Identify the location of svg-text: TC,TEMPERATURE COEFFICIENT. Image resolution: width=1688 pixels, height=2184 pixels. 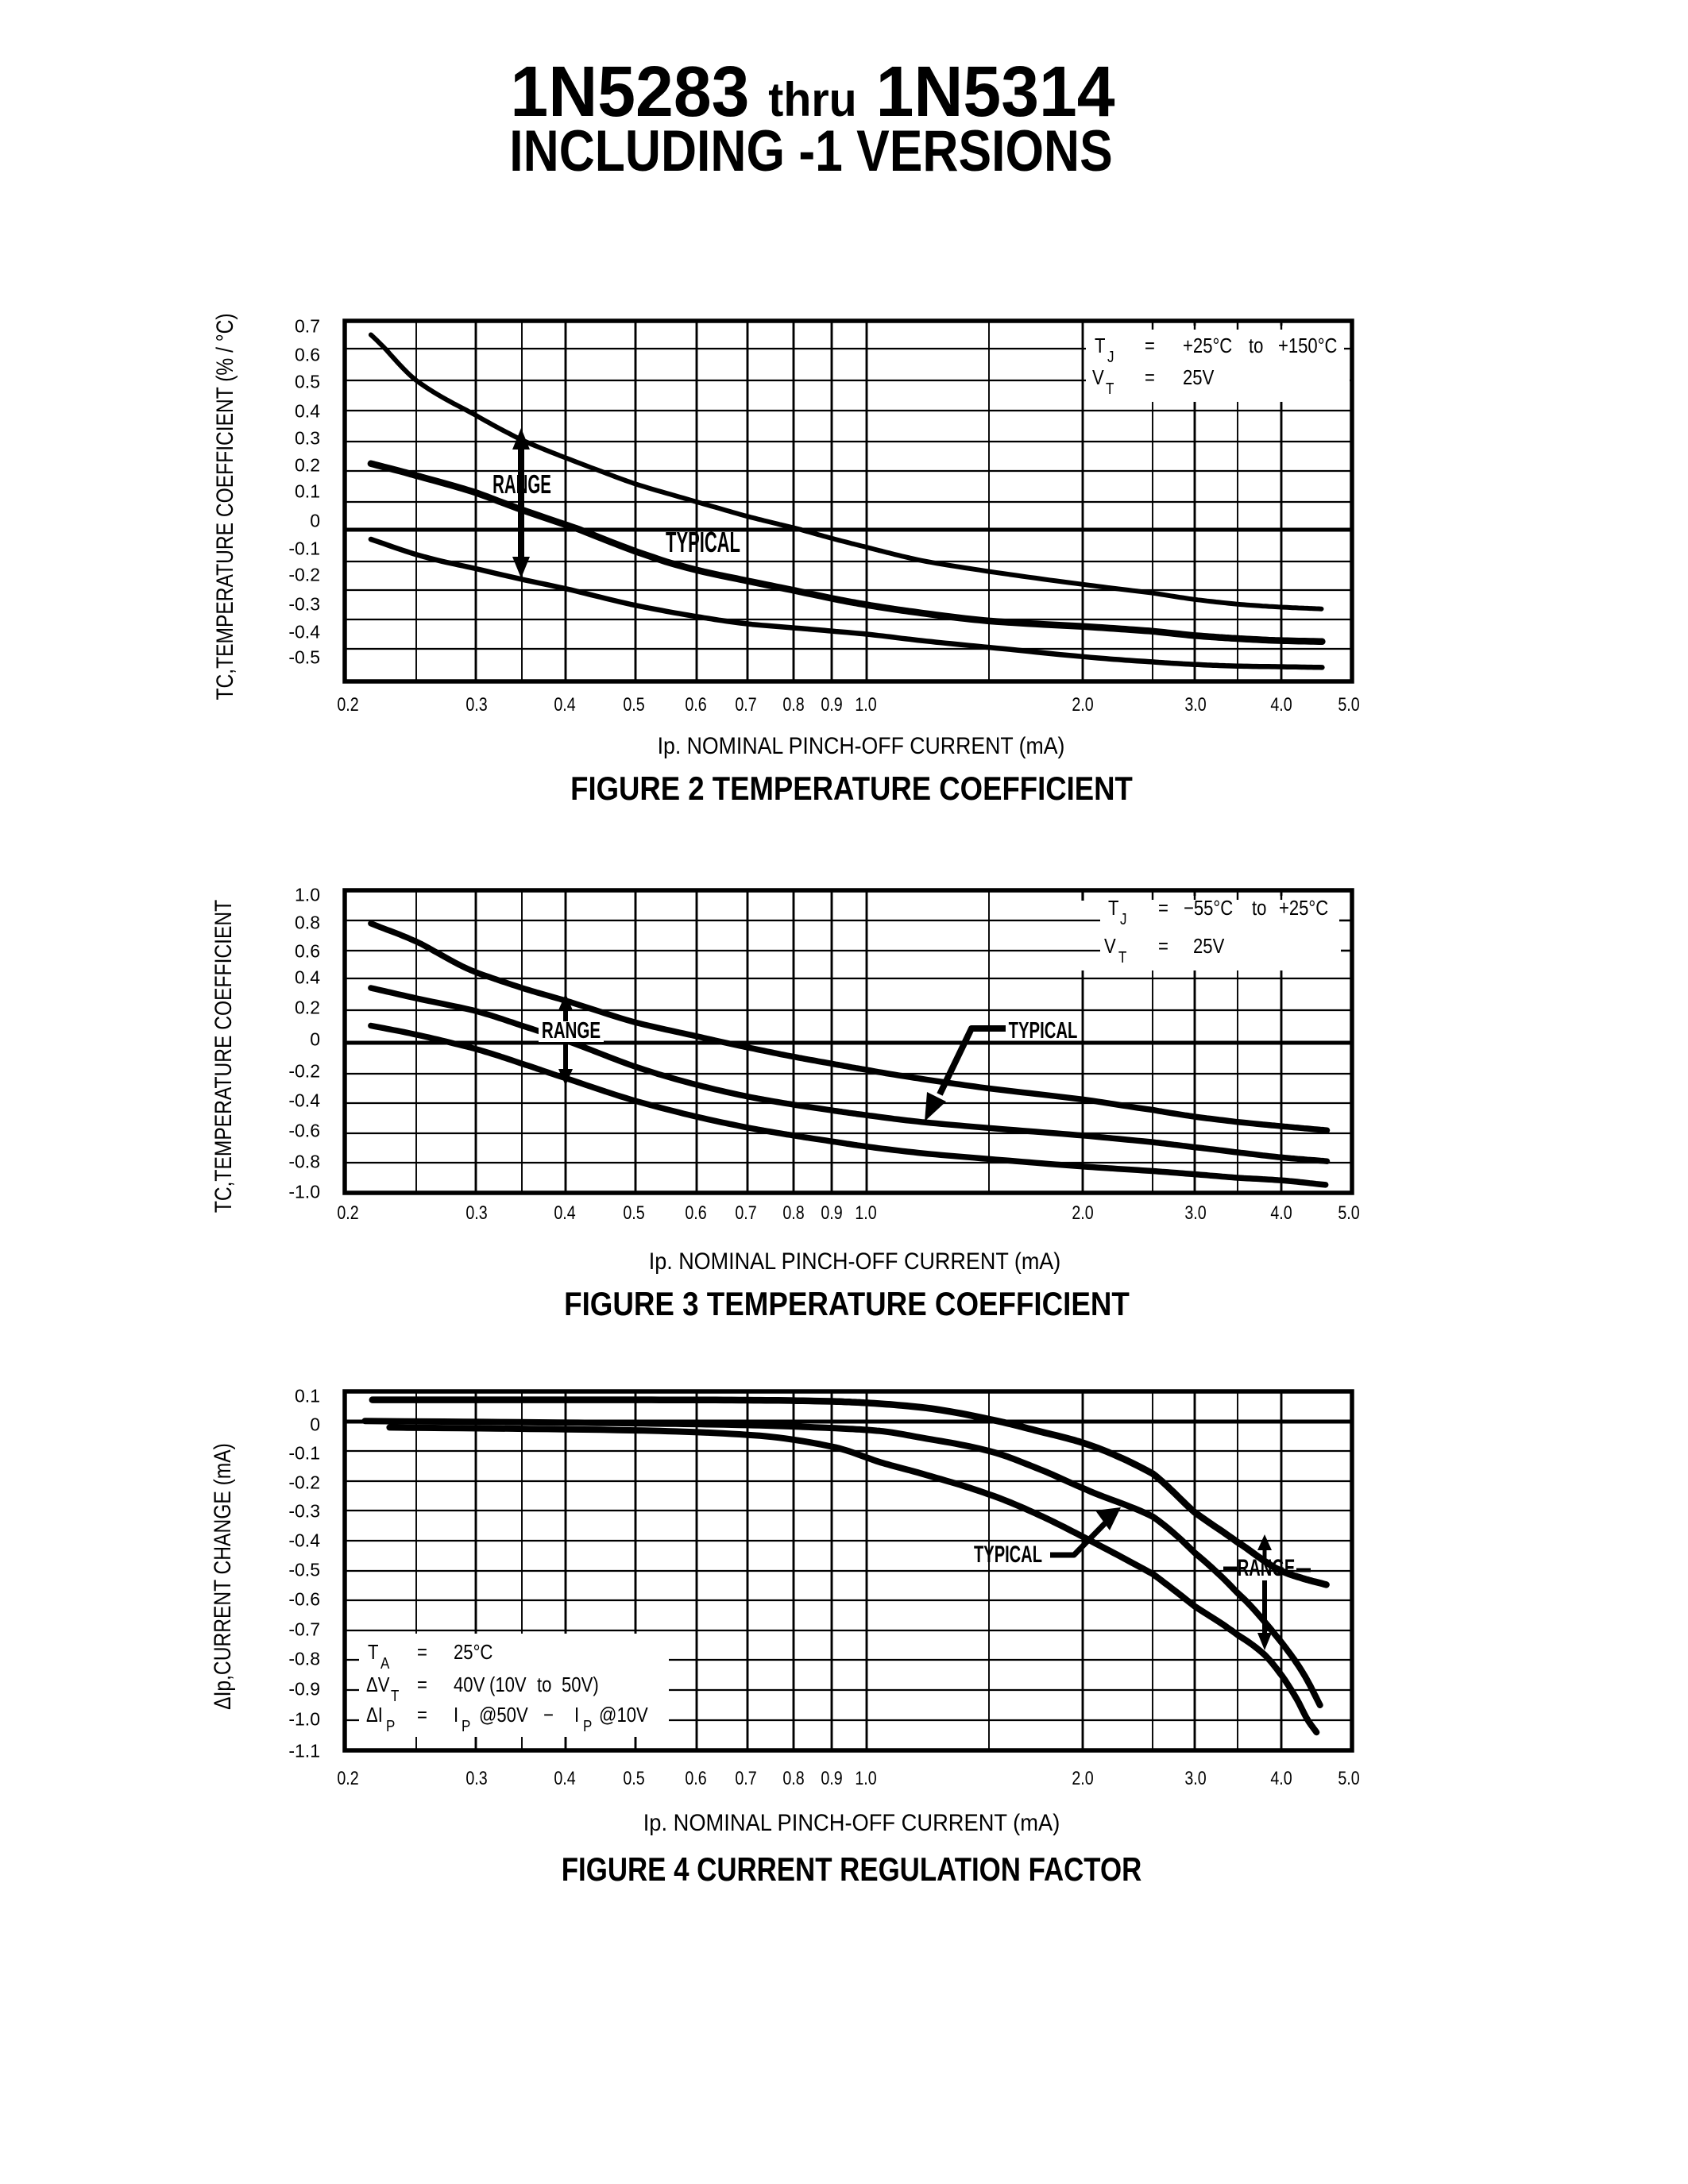
(223, 1057).